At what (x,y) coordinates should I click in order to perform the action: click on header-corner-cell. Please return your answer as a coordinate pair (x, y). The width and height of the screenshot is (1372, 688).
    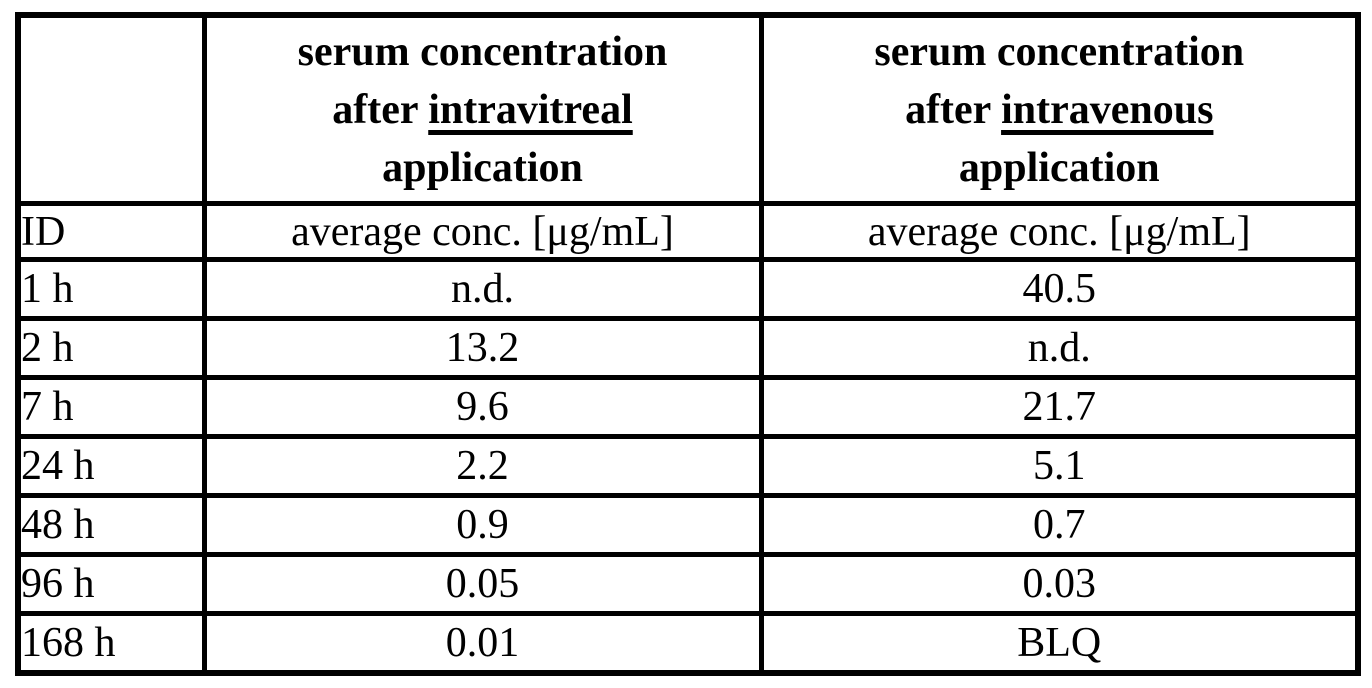
    Looking at the image, I should click on (111, 109).